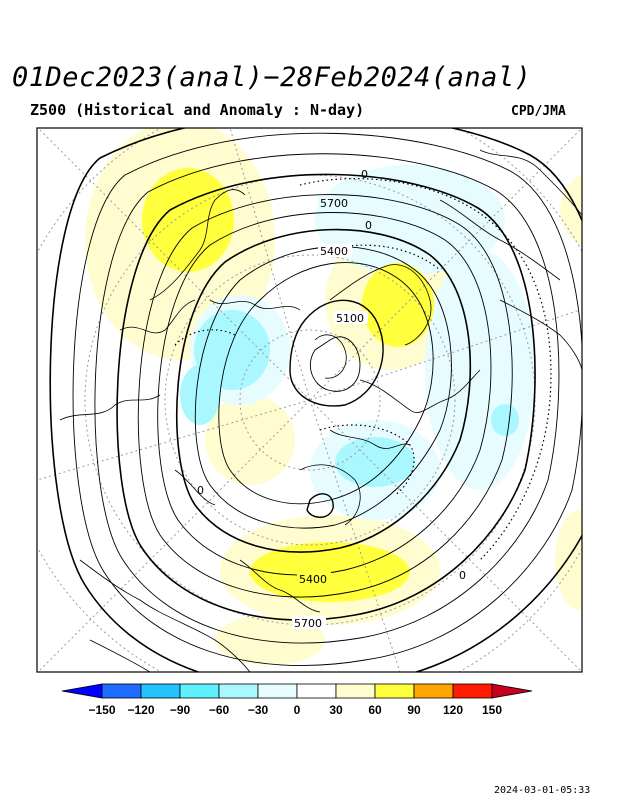 Image resolution: width=618 pixels, height=800 pixels. I want to click on colorbar-tick-label: −30, so click(258, 710).